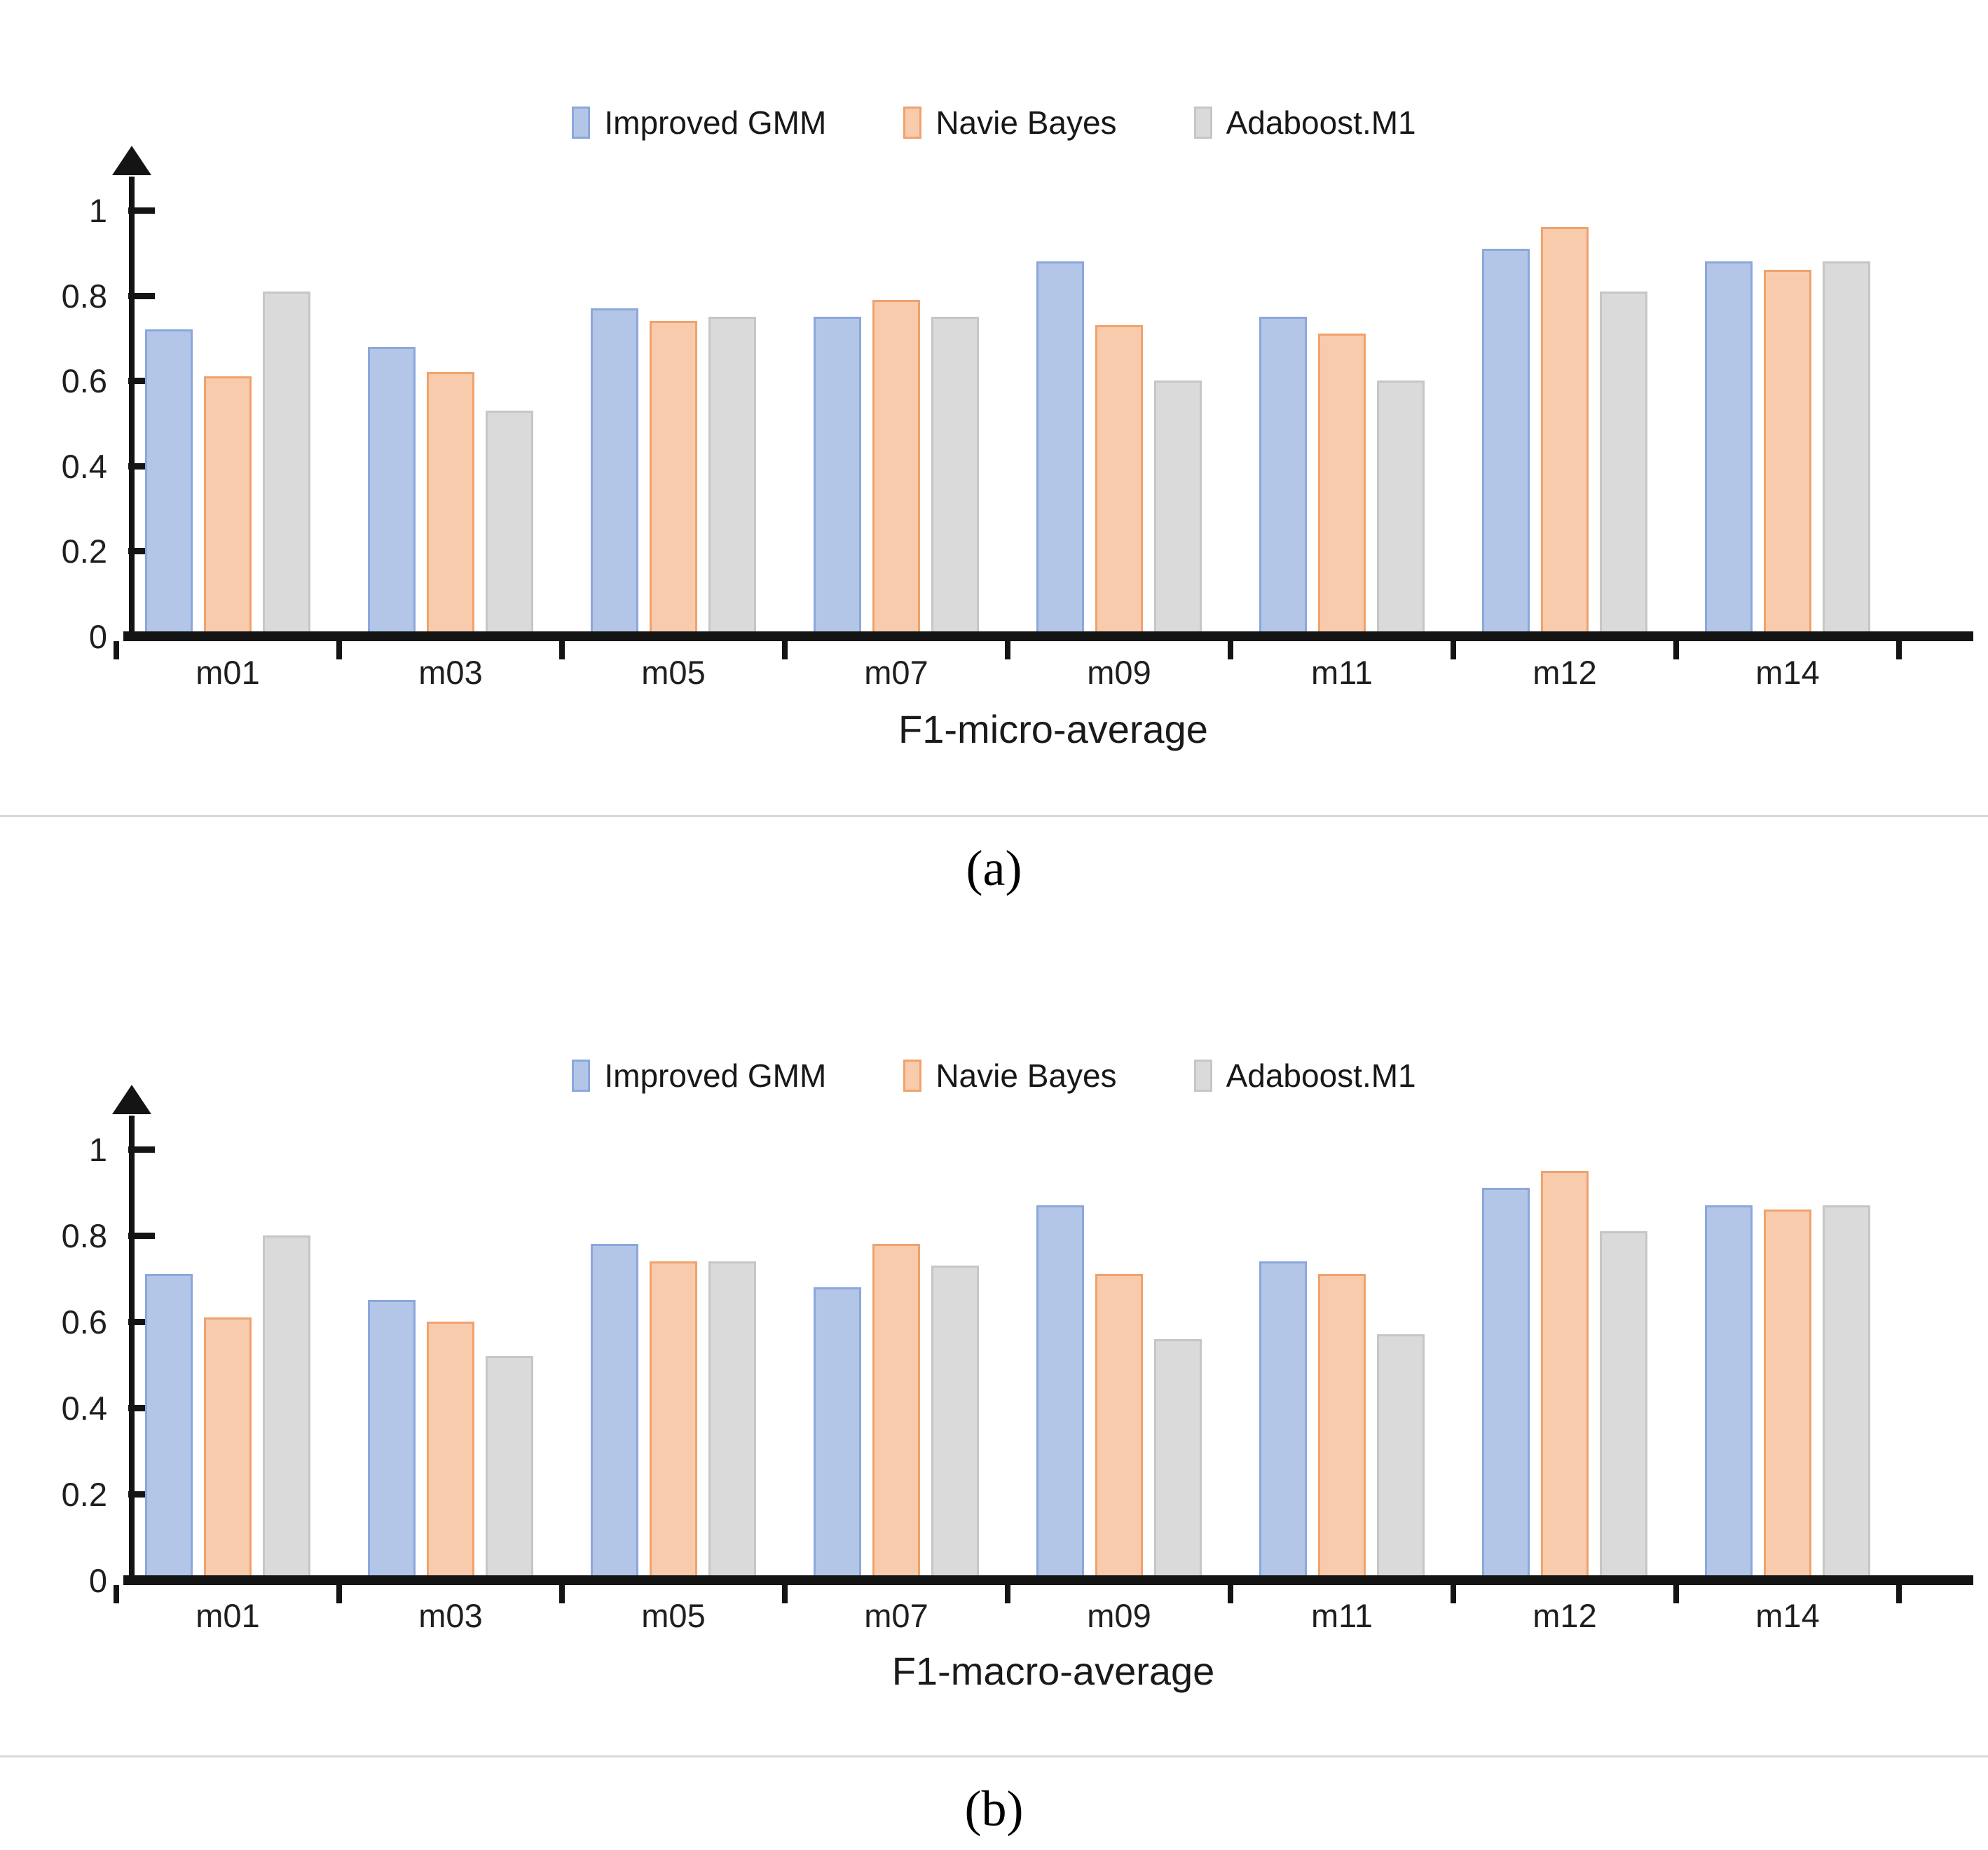 The height and width of the screenshot is (1850, 1988). I want to click on y-axis-line, so click(132, 1351).